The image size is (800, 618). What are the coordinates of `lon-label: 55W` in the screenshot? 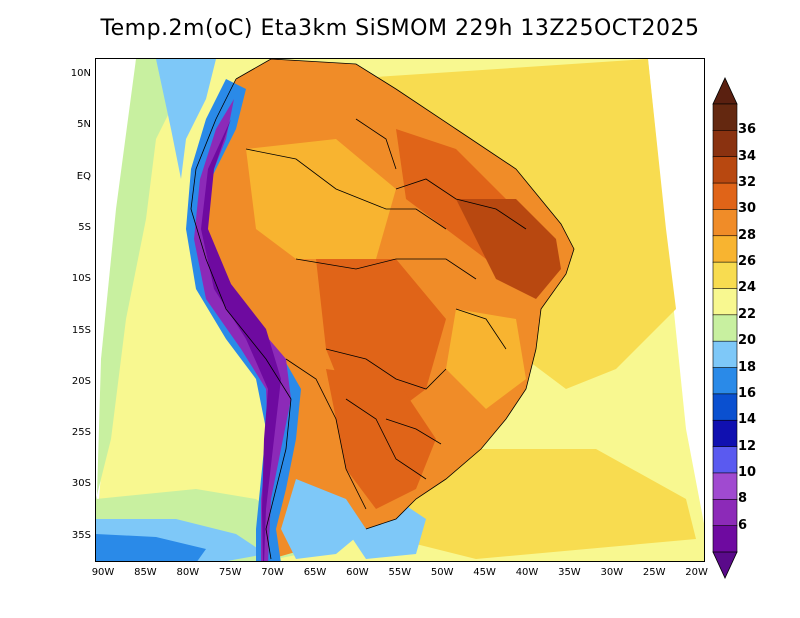 It's located at (400, 572).